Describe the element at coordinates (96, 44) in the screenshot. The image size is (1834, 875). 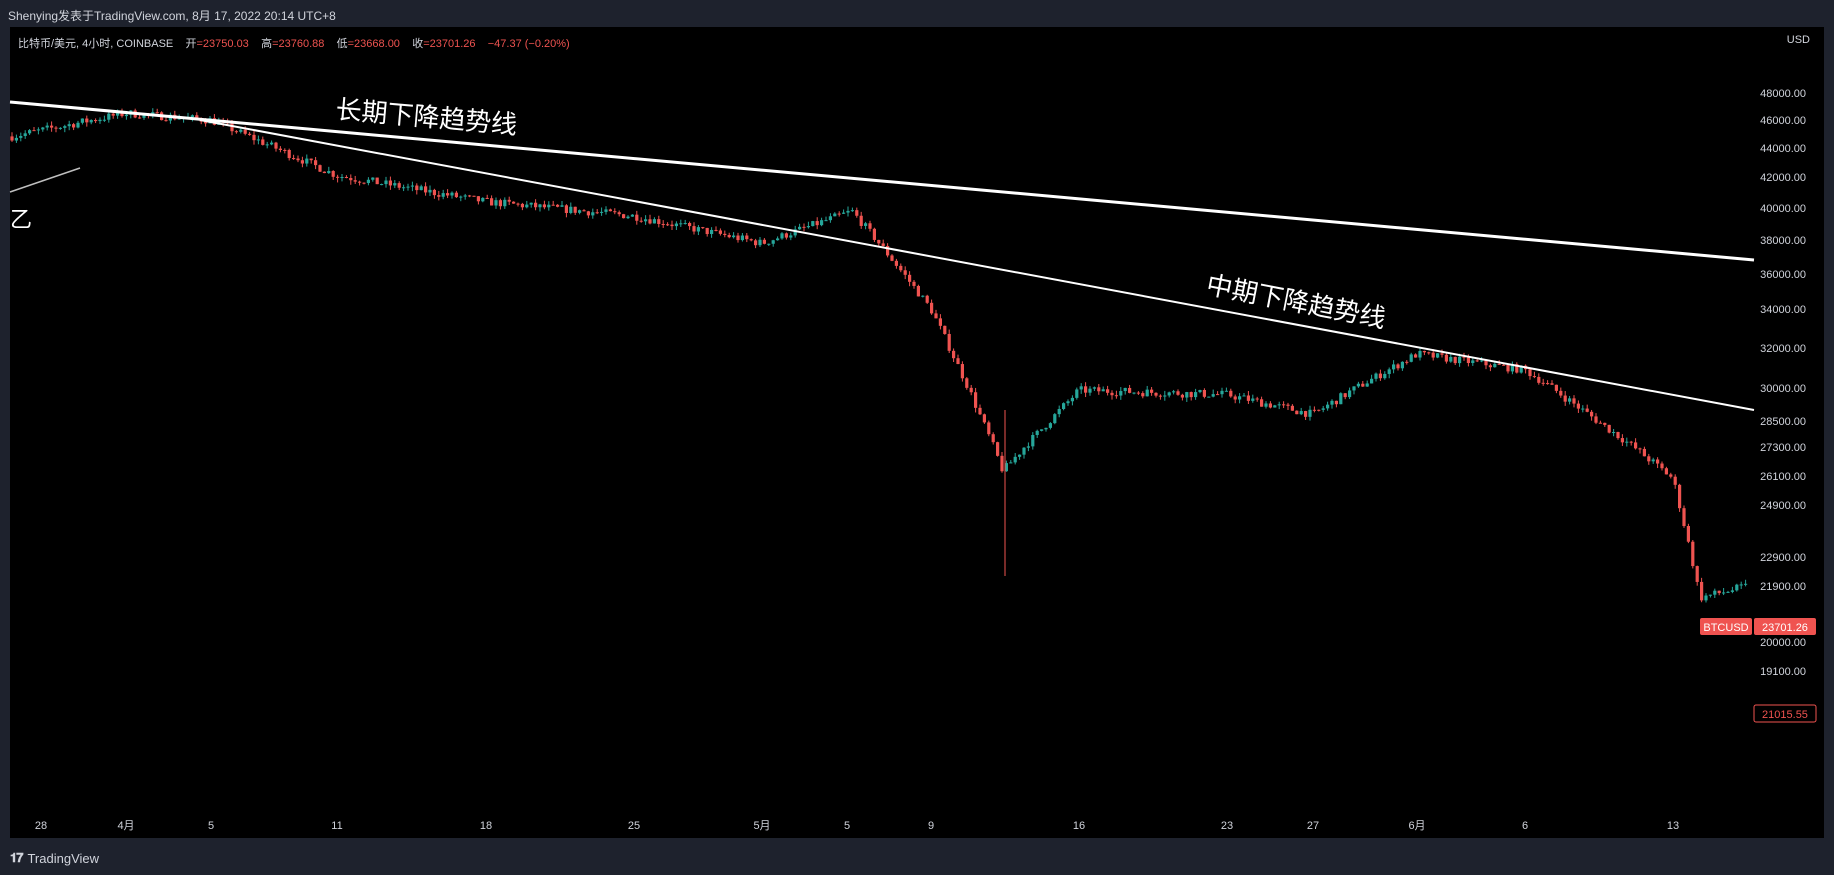
I see `symbol-label: 比特币/美元, 4小时, COINBASE` at that location.